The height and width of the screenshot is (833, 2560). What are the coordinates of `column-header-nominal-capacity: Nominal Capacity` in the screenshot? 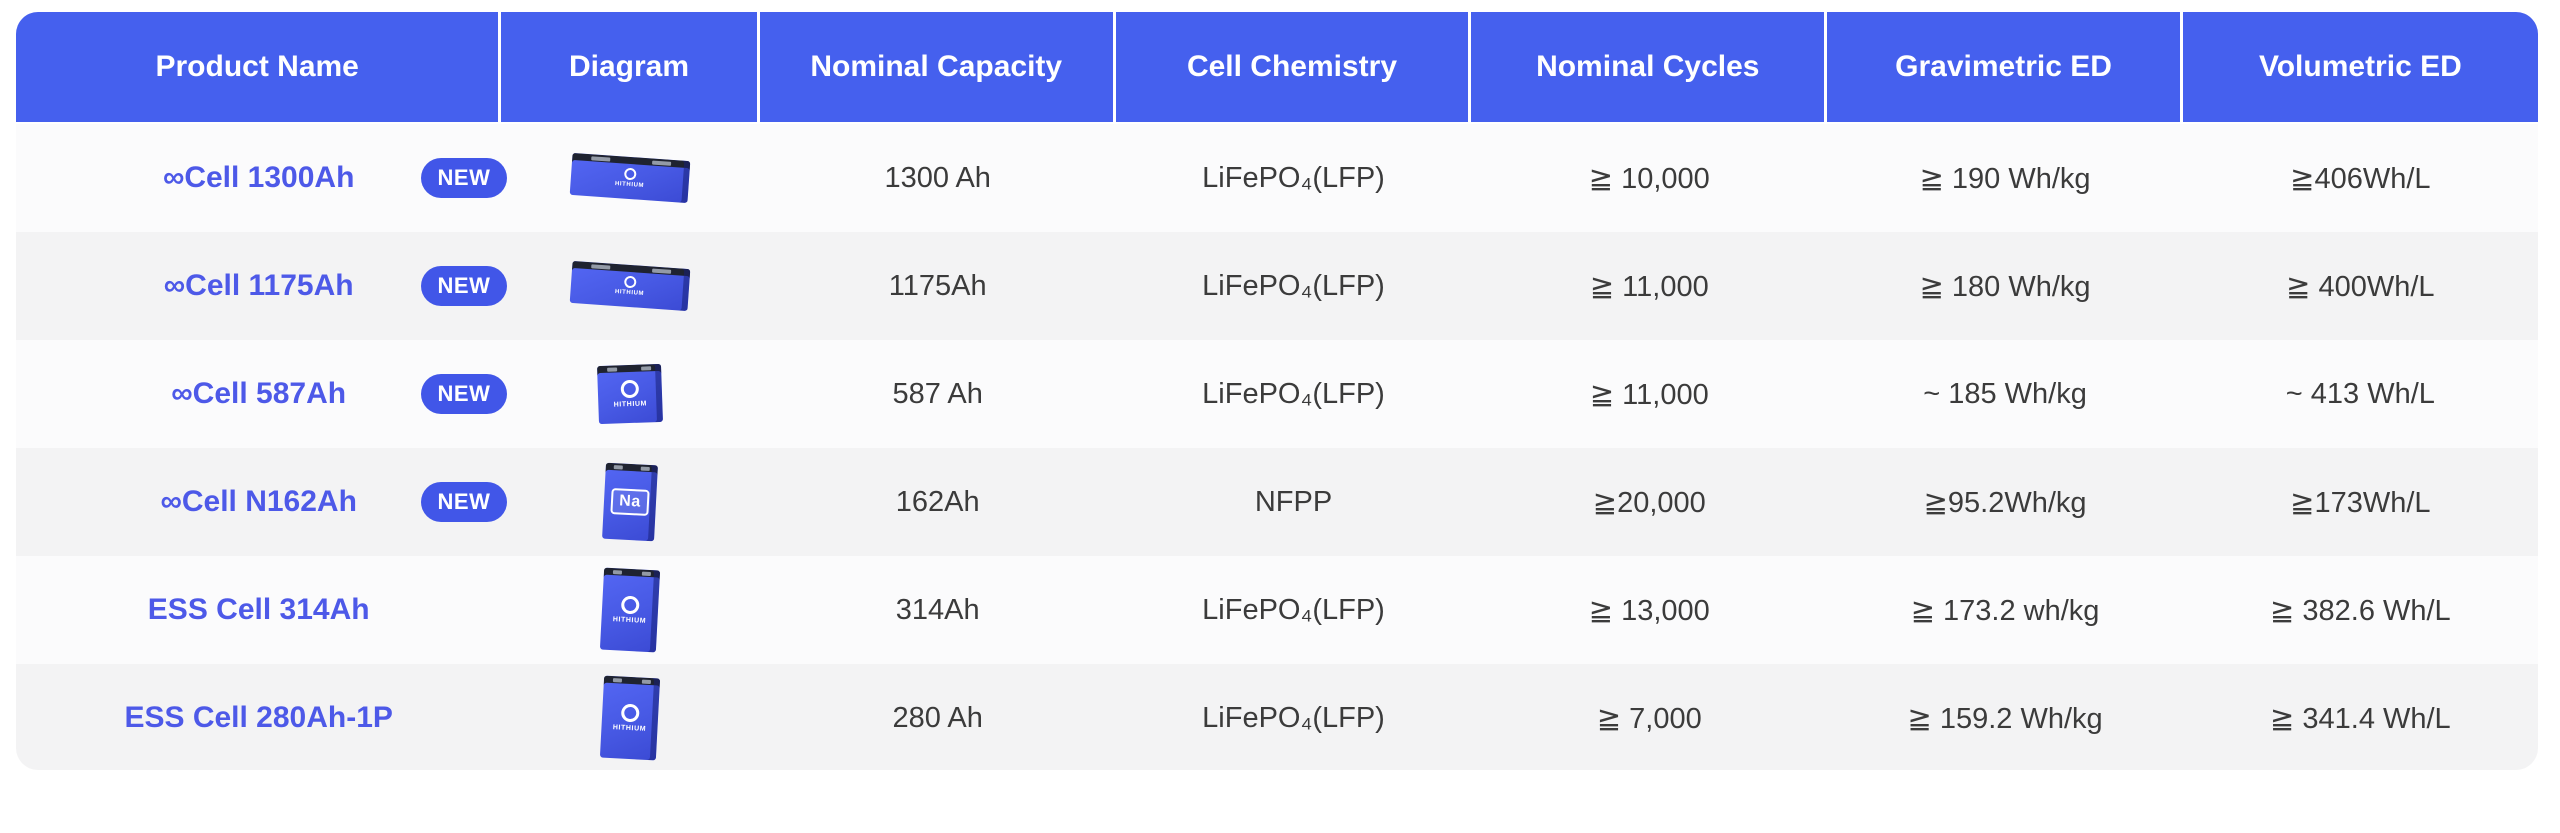 It's located at (938, 67).